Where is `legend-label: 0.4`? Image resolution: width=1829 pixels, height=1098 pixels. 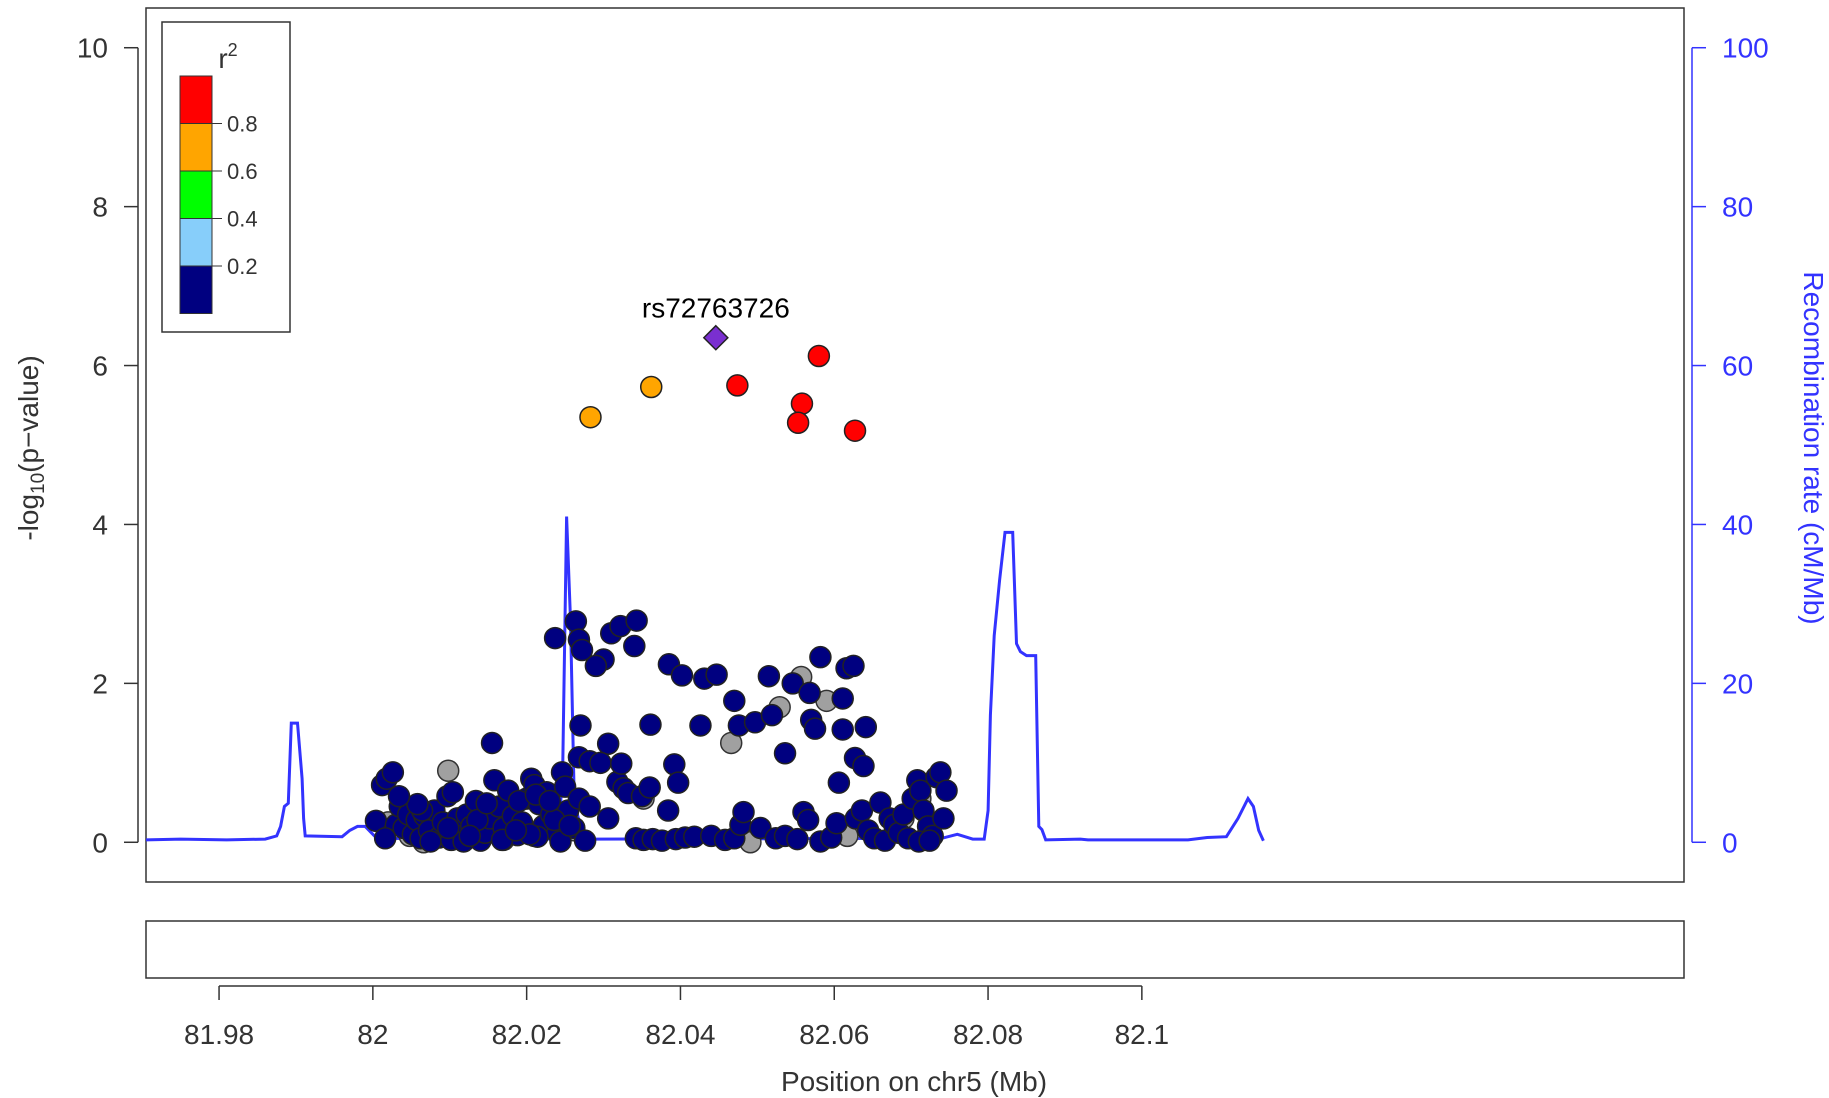 legend-label: 0.4 is located at coordinates (242, 219).